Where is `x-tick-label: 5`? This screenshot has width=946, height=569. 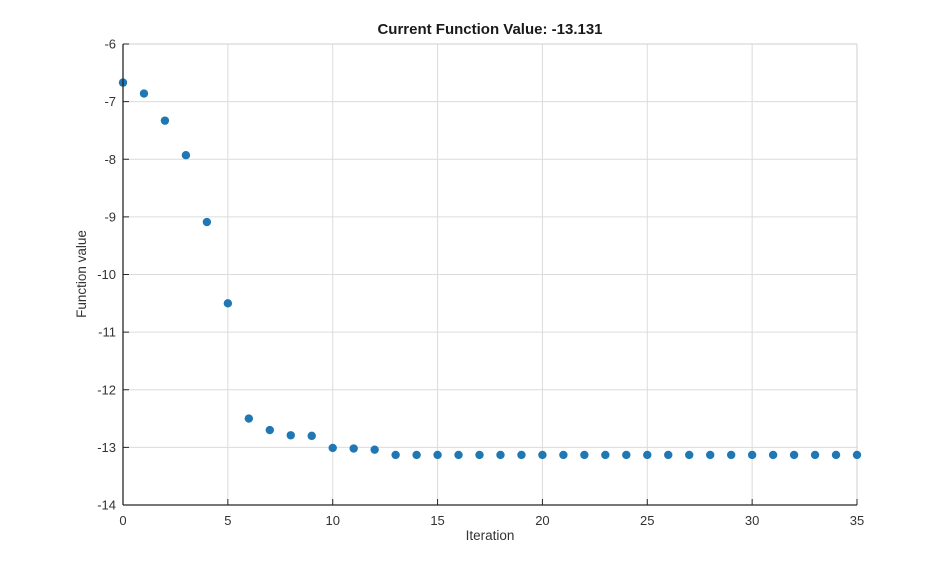 x-tick-label: 5 is located at coordinates (227, 520).